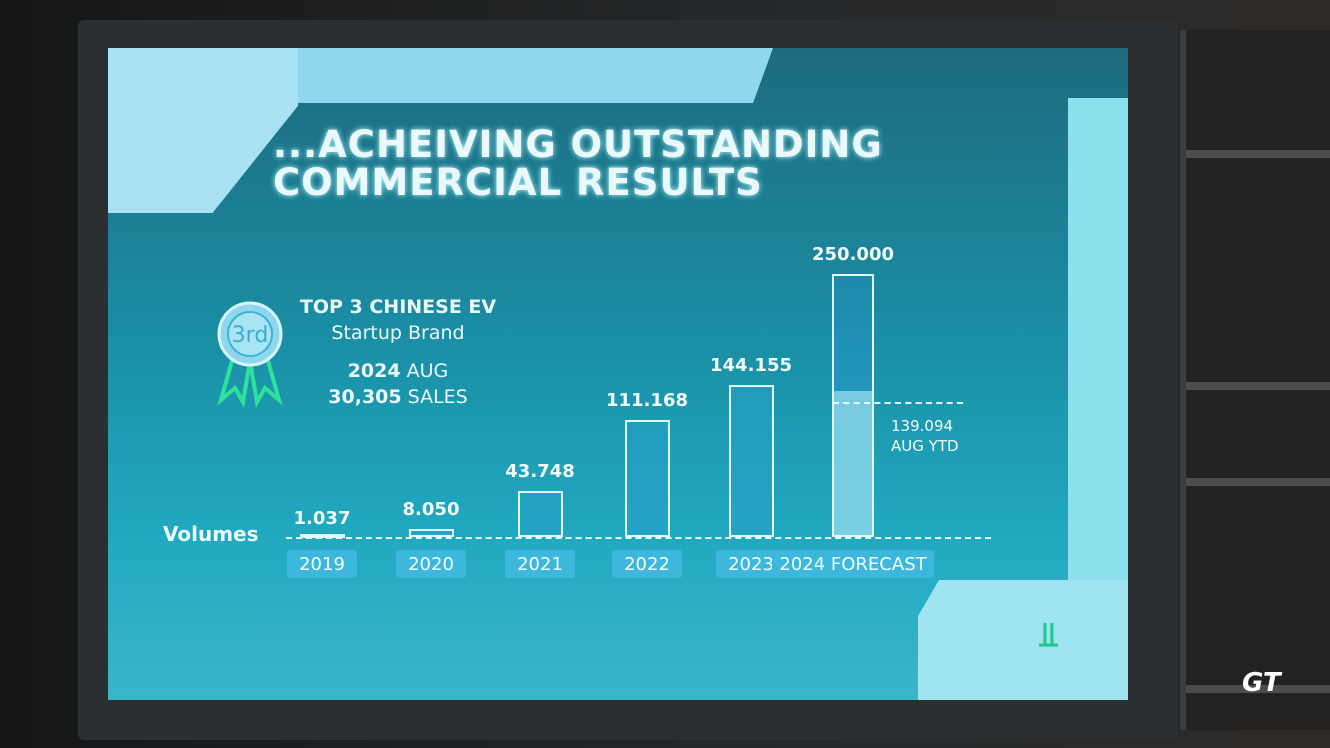 The height and width of the screenshot is (748, 1330). I want to click on award-year: 2024, so click(374, 371).